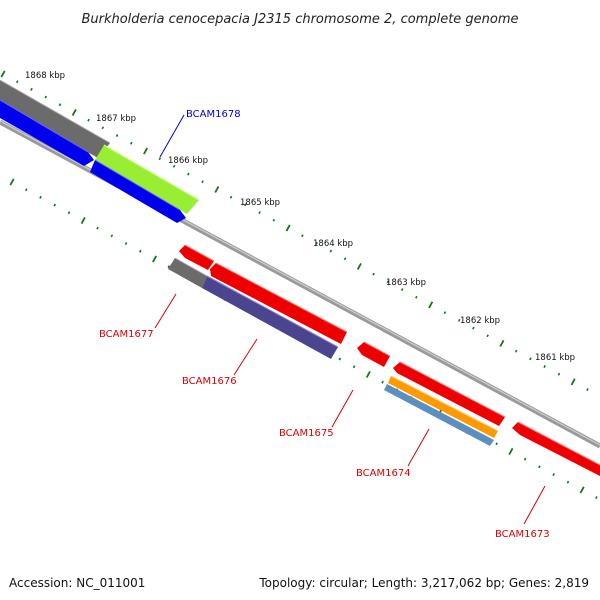  What do you see at coordinates (188, 272) in the screenshot?
I see `gray-feature-lower` at bounding box center [188, 272].